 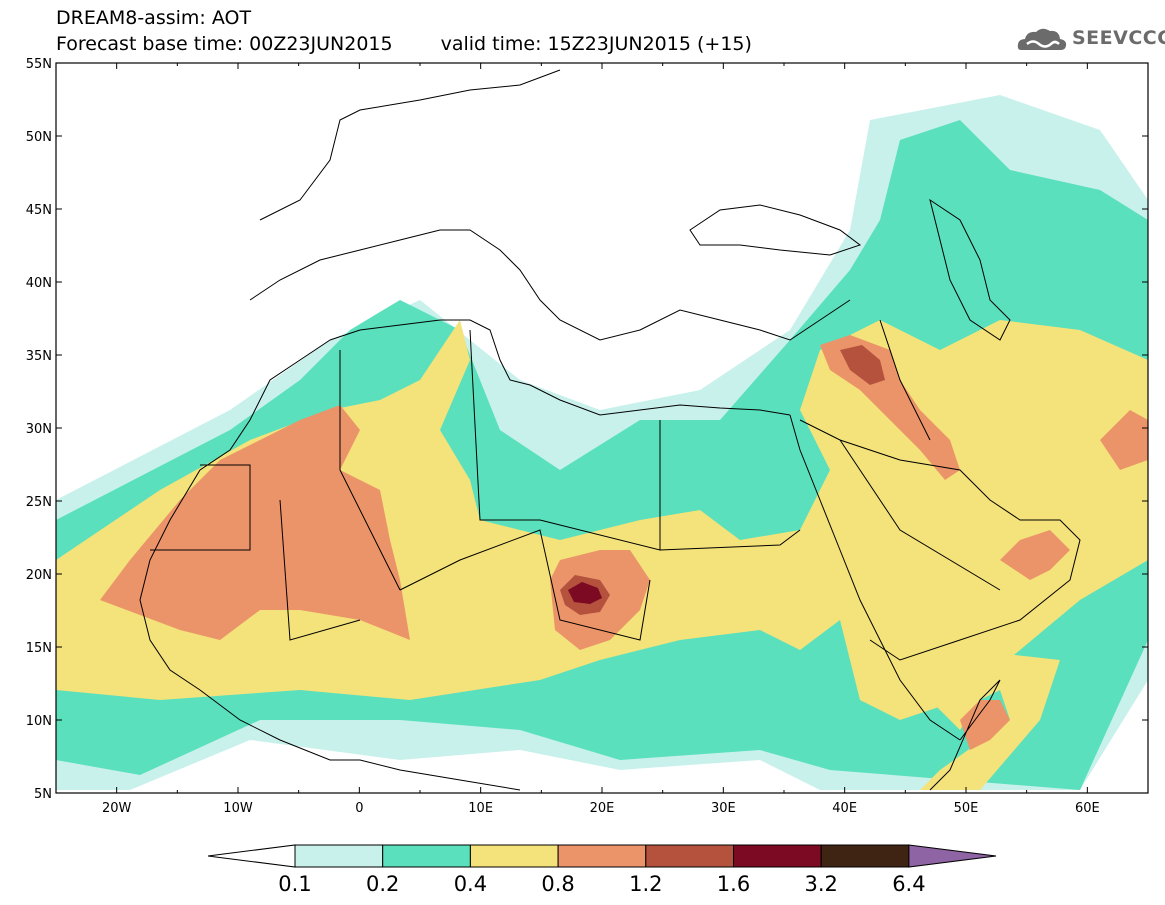 I want to click on lat-label: 40N, so click(x=39, y=283).